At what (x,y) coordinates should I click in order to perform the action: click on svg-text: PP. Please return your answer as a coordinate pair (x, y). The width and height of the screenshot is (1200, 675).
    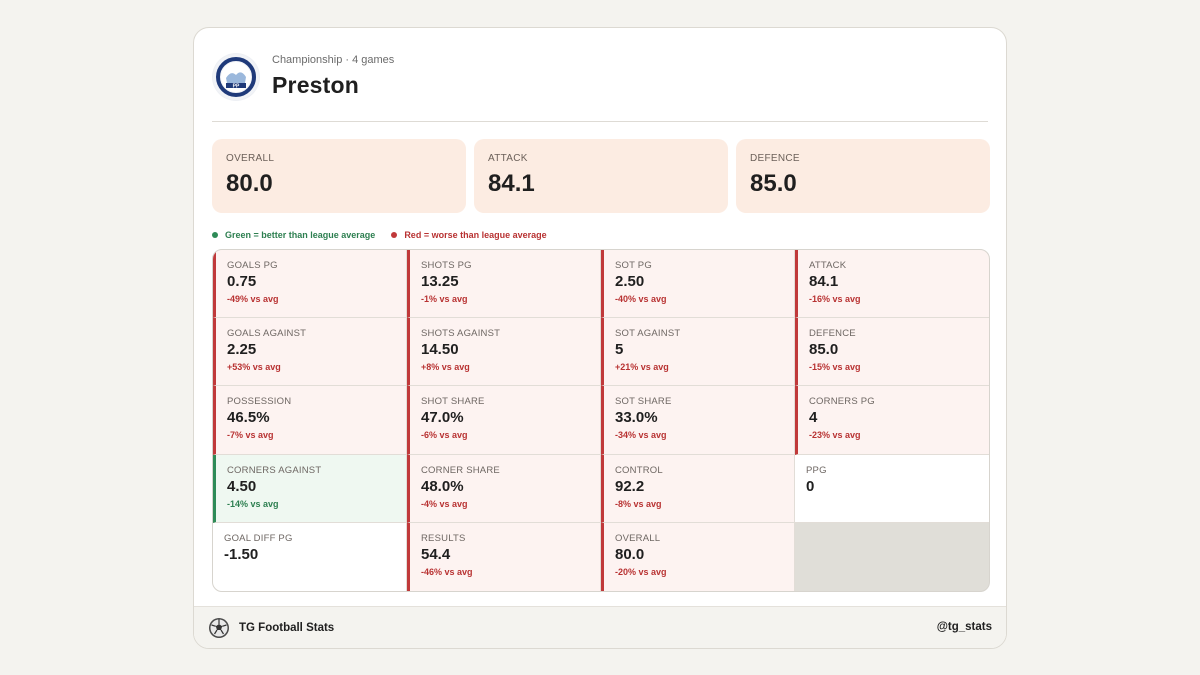
    Looking at the image, I should click on (236, 86).